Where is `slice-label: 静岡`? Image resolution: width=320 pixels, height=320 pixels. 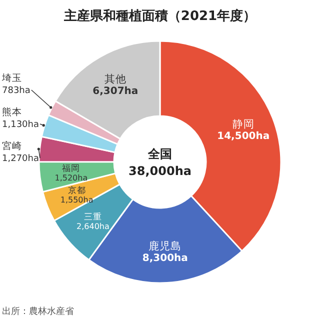 slice-label: 静岡 is located at coordinates (243, 124).